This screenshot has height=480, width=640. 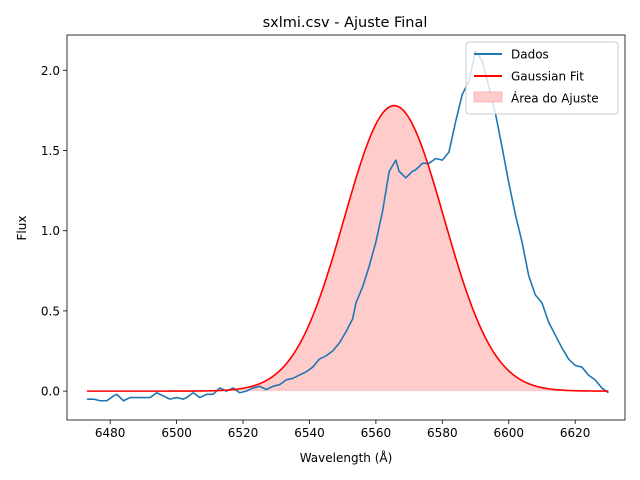 What do you see at coordinates (547, 77) in the screenshot?
I see `legend-label-gaussian-fit: Gaussian Fit` at bounding box center [547, 77].